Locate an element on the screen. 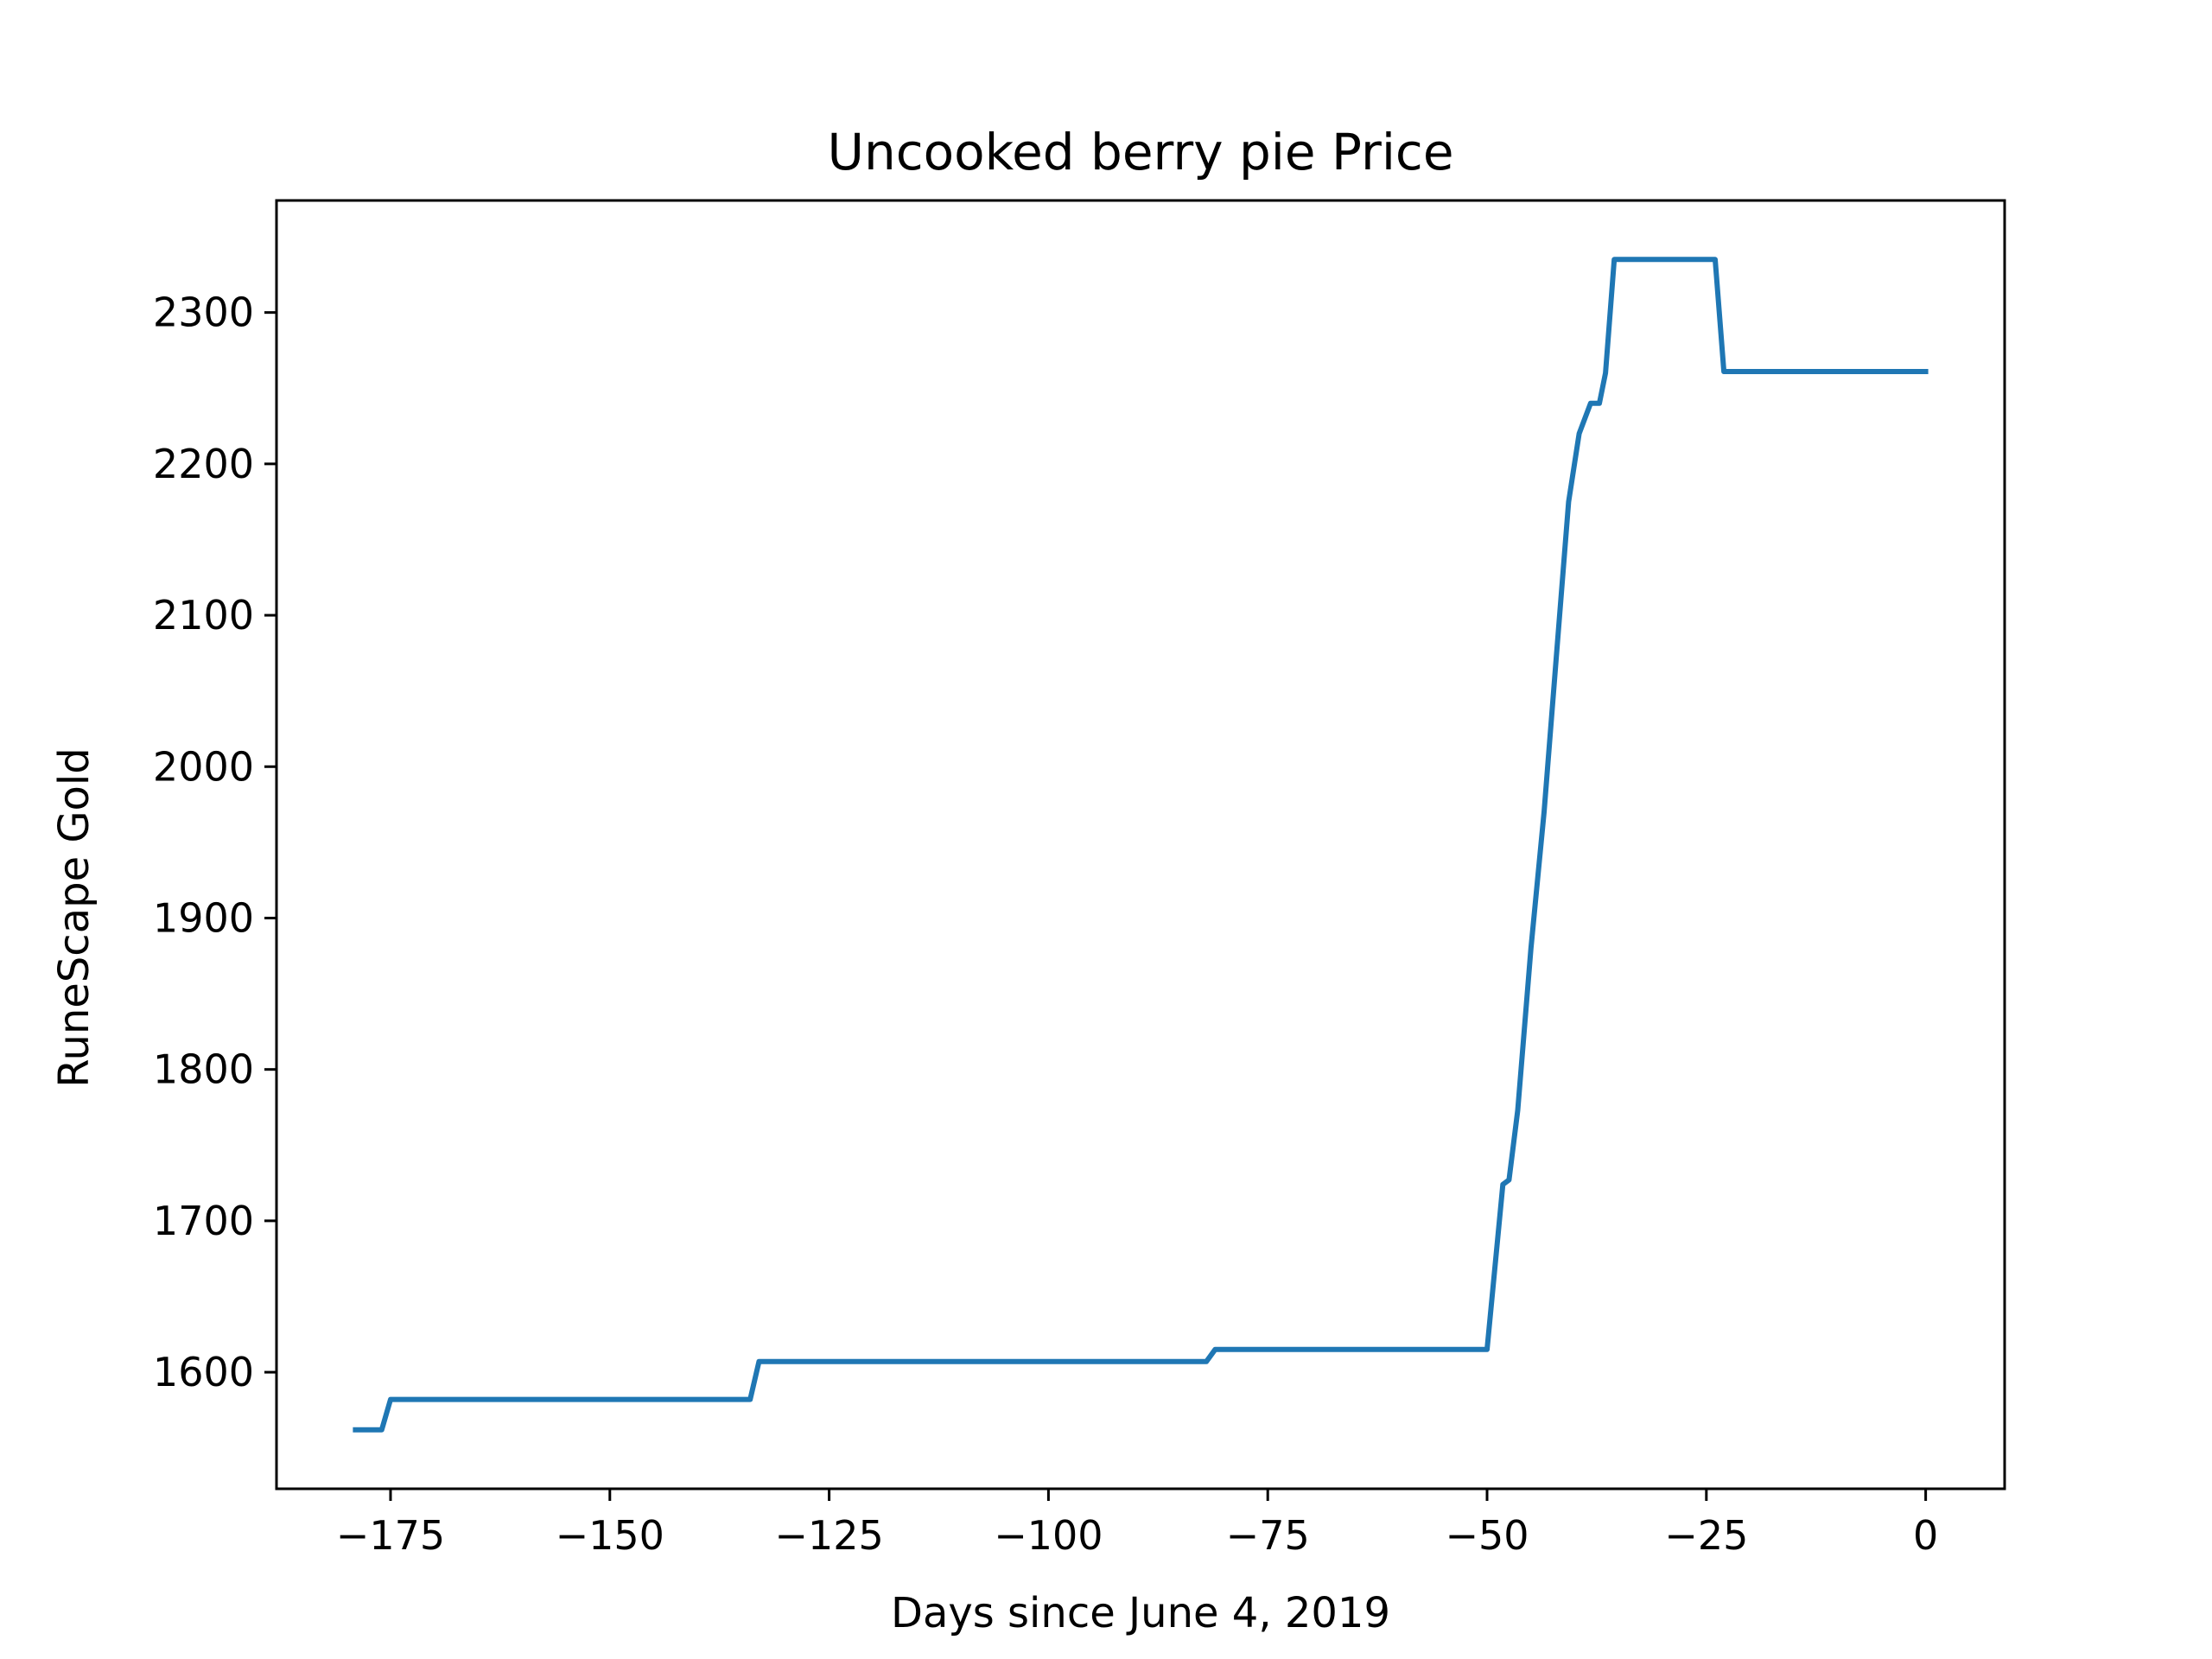 This screenshot has width=2212, height=1659. x-tick-label: −75 is located at coordinates (1268, 1535).